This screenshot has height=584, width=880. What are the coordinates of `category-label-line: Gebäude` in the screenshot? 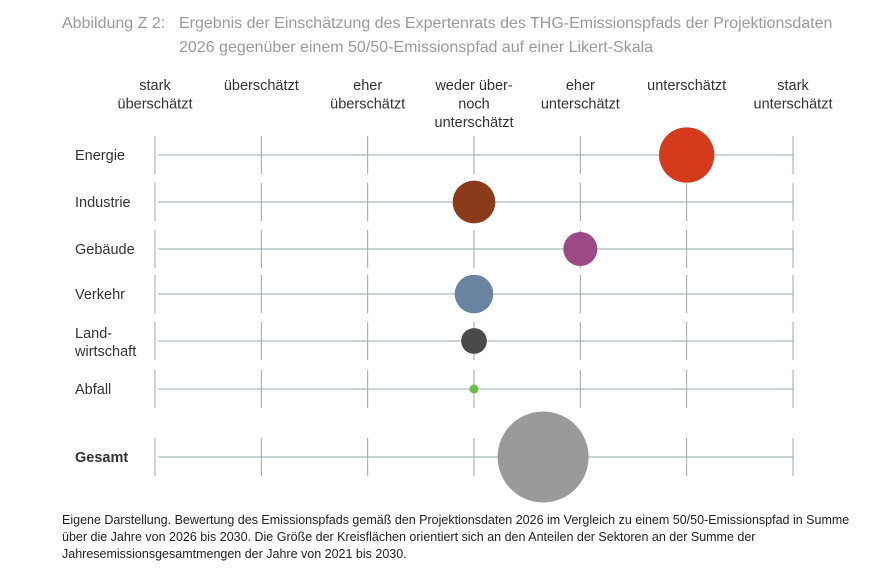 It's located at (105, 250).